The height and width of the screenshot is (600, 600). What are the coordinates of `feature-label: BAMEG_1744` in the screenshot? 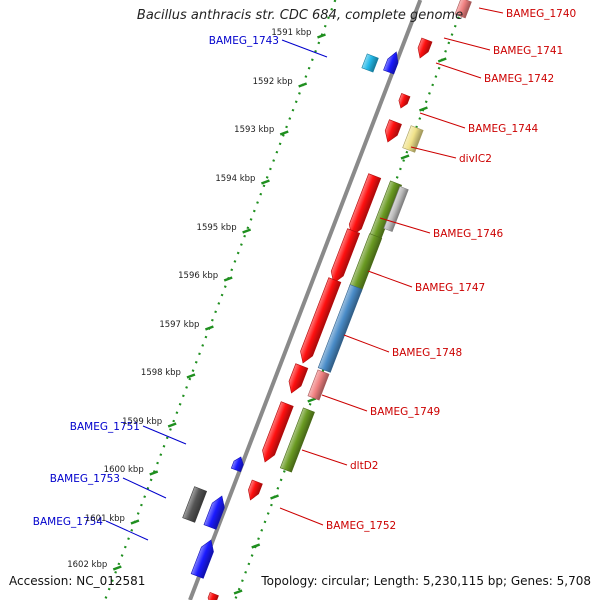 It's located at (503, 129).